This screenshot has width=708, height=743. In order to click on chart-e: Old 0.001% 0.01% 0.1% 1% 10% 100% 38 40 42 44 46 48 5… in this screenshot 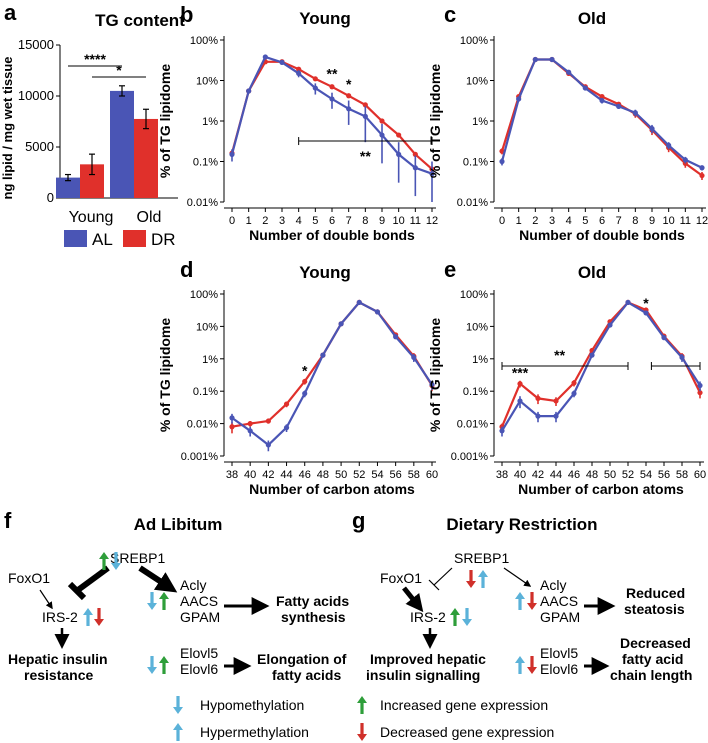, I will do `click(566, 380)`.